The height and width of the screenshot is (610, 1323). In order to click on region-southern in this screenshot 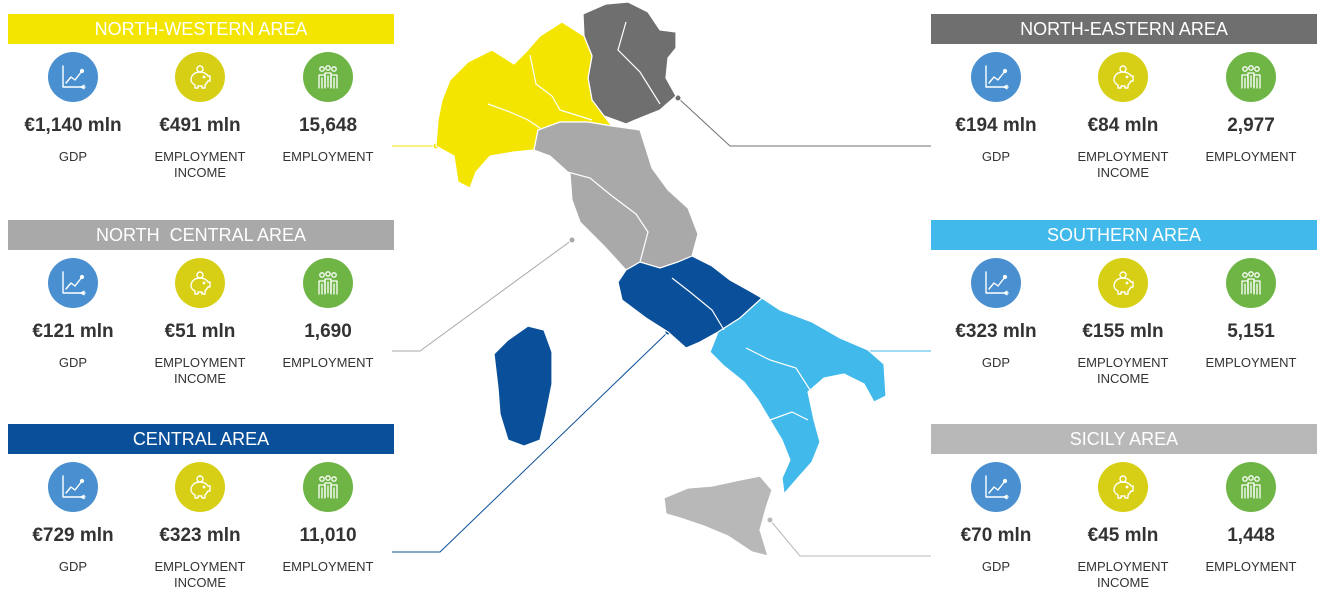, I will do `click(798, 396)`.